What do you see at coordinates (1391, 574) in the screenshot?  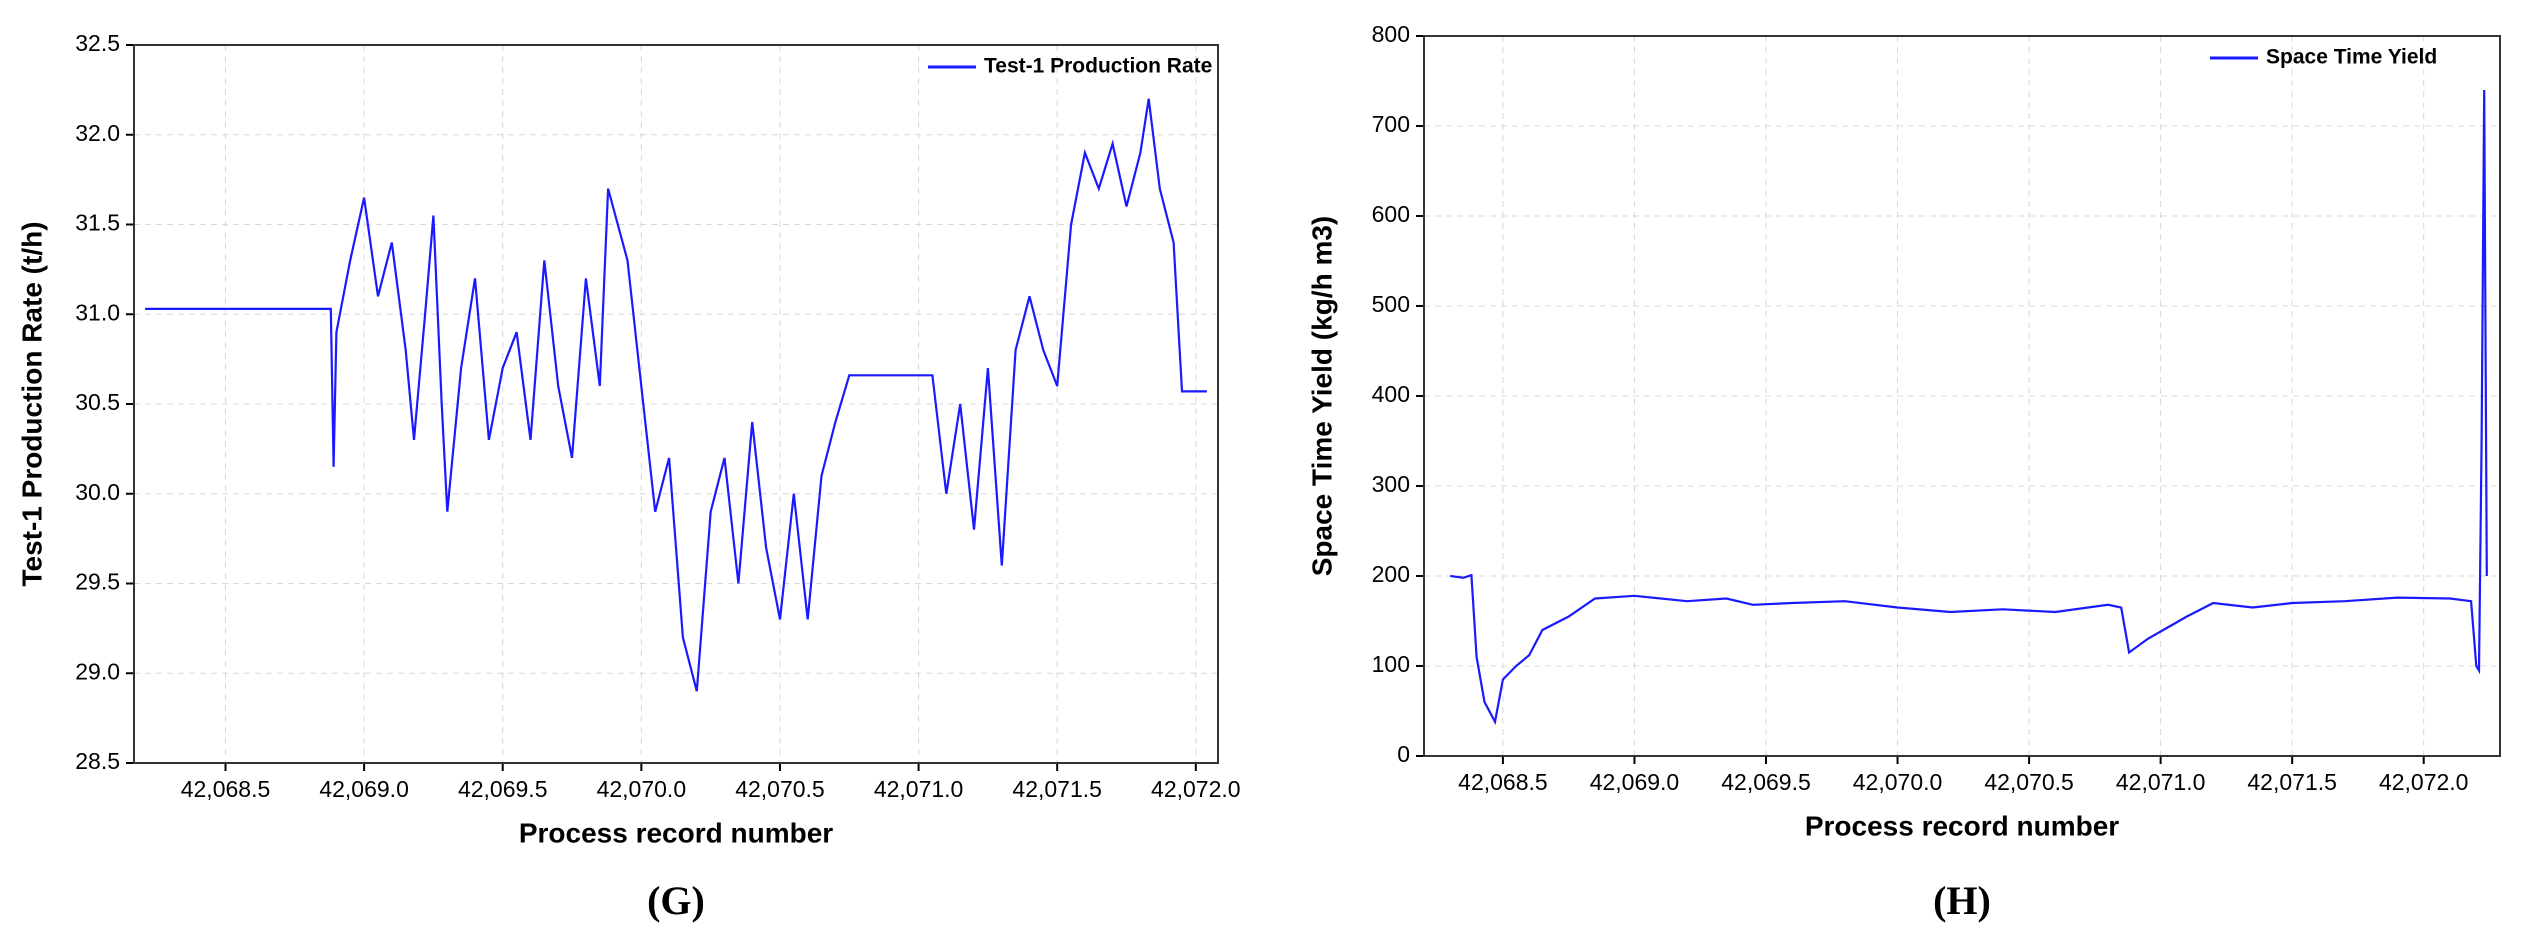 I see `y-tick-label: 200` at bounding box center [1391, 574].